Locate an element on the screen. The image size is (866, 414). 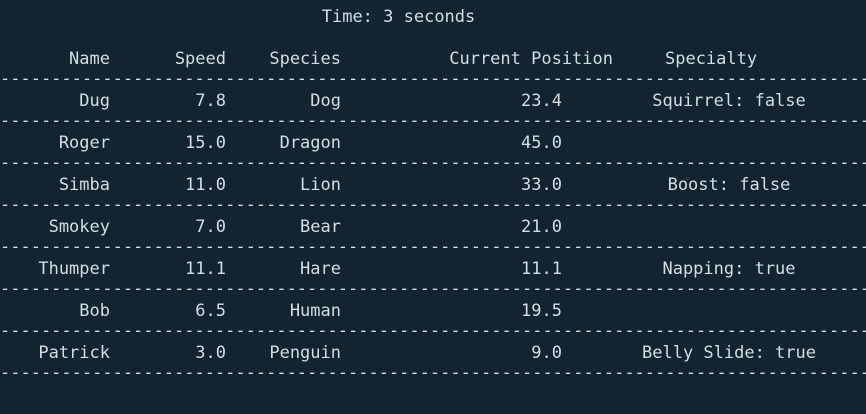
cell-speed: 3.0 is located at coordinates (210, 353).